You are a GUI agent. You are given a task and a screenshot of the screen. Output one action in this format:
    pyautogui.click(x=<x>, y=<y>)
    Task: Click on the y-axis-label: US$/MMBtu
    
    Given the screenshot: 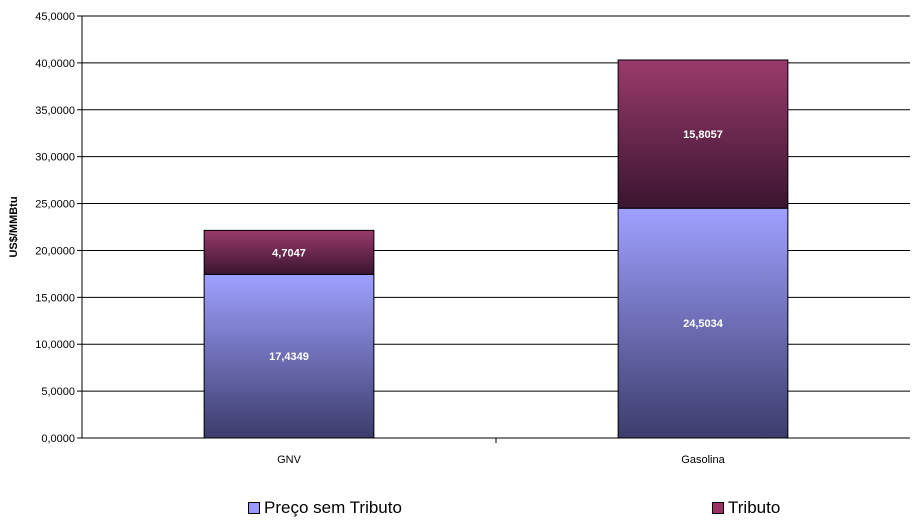 What is the action you would take?
    pyautogui.click(x=14, y=226)
    